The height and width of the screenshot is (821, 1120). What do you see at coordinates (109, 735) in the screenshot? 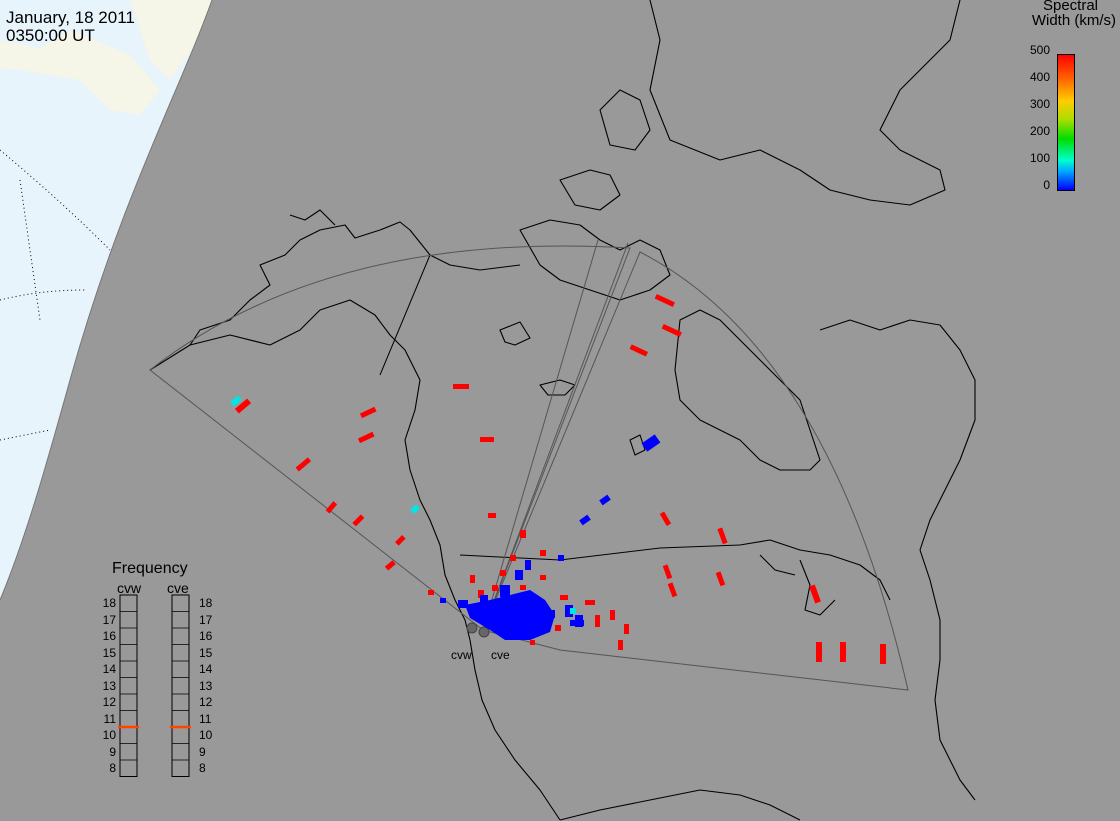
I see `frequency-tick-left: 10` at bounding box center [109, 735].